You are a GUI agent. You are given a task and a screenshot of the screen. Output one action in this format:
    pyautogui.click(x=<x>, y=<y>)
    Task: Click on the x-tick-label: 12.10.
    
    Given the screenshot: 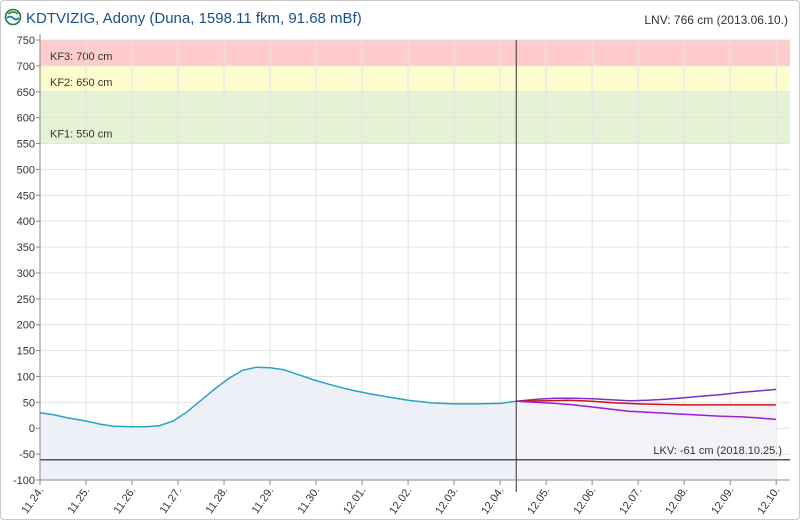 What is the action you would take?
    pyautogui.click(x=768, y=501)
    